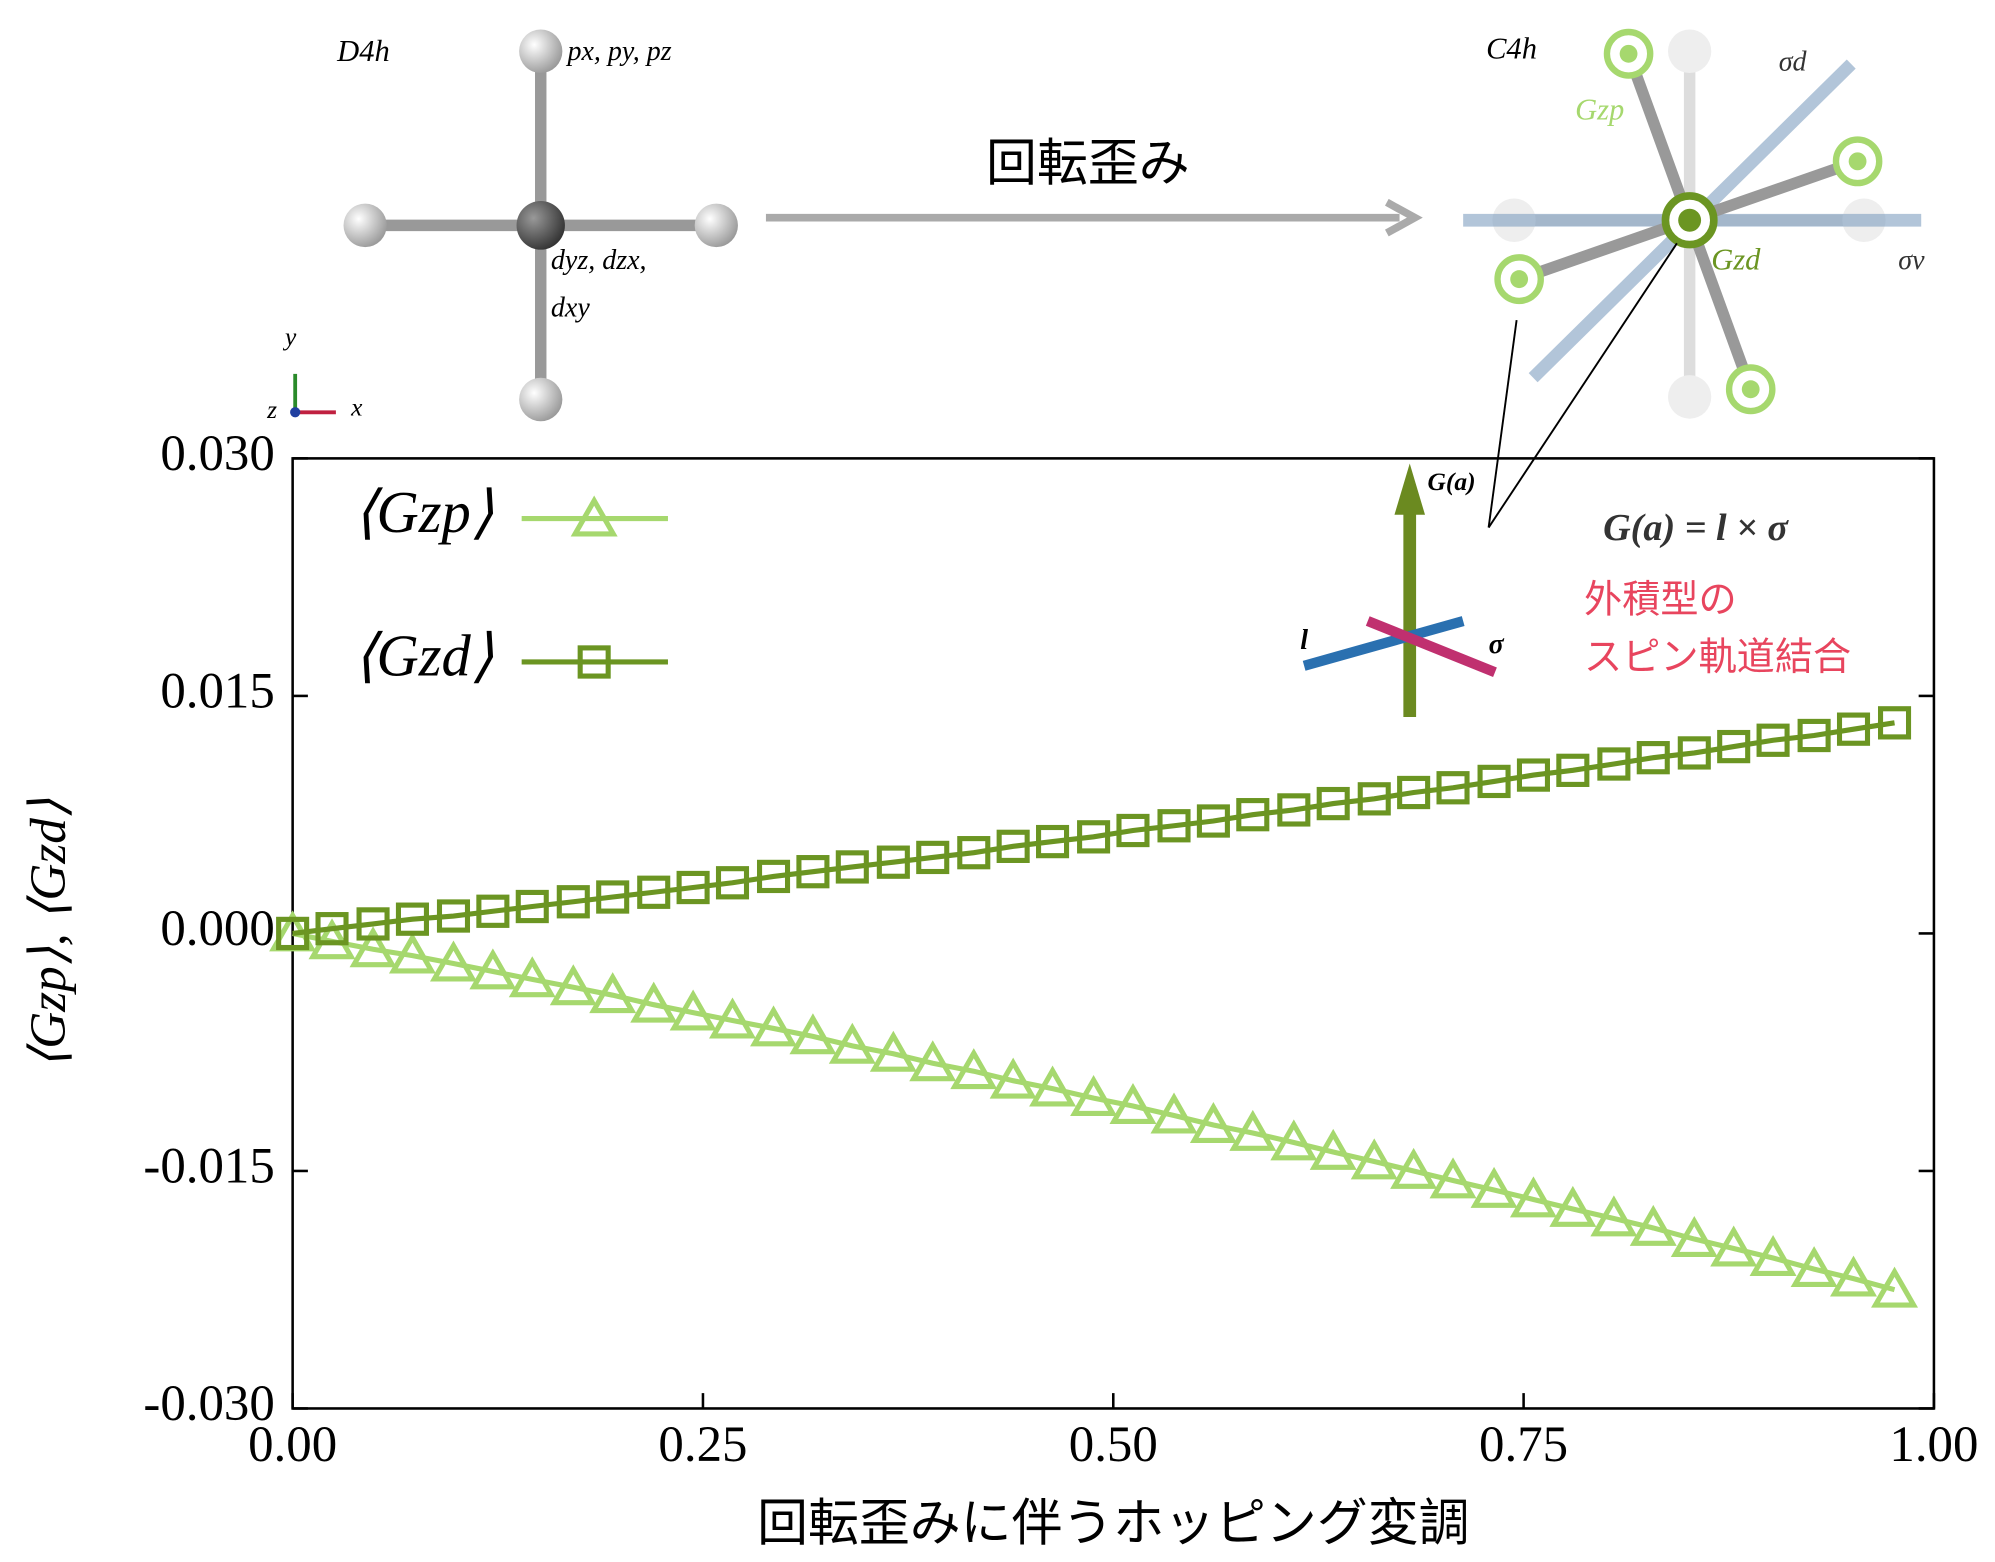 The height and width of the screenshot is (1562, 1995). What do you see at coordinates (702, 1445) in the screenshot?
I see `x-tick-label: 0.25` at bounding box center [702, 1445].